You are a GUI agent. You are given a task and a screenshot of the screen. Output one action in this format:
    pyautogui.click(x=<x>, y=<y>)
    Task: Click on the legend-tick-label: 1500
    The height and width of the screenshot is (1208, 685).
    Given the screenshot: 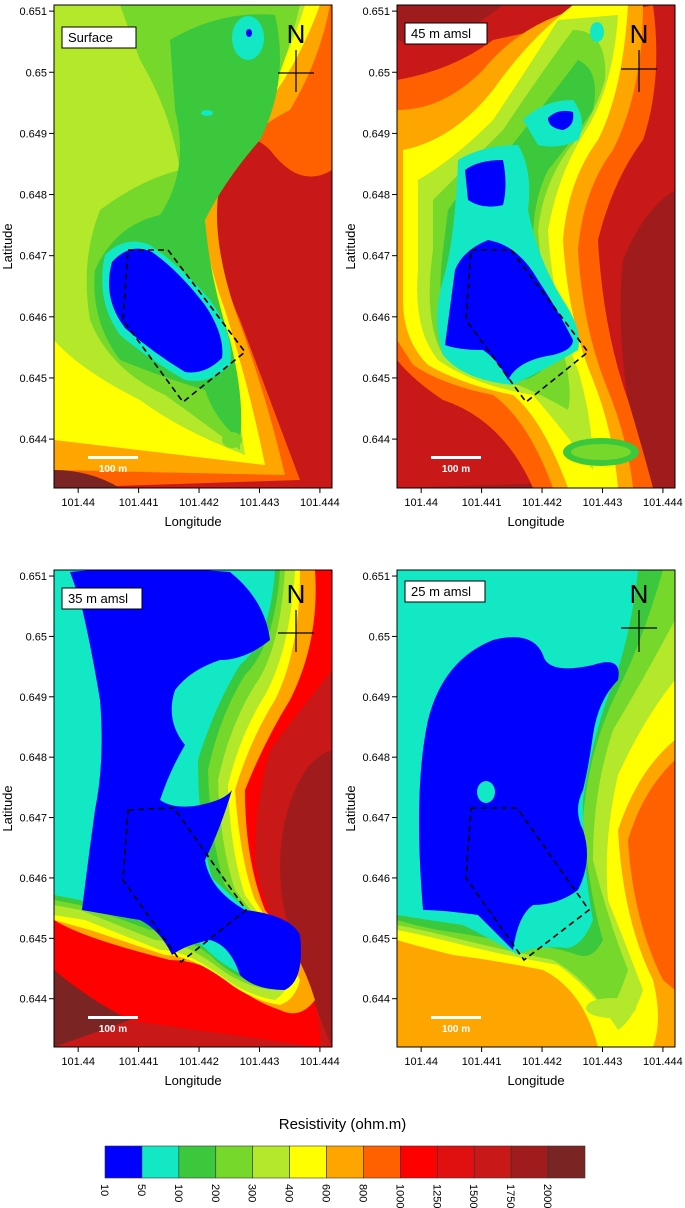 What is the action you would take?
    pyautogui.click(x=473, y=1196)
    